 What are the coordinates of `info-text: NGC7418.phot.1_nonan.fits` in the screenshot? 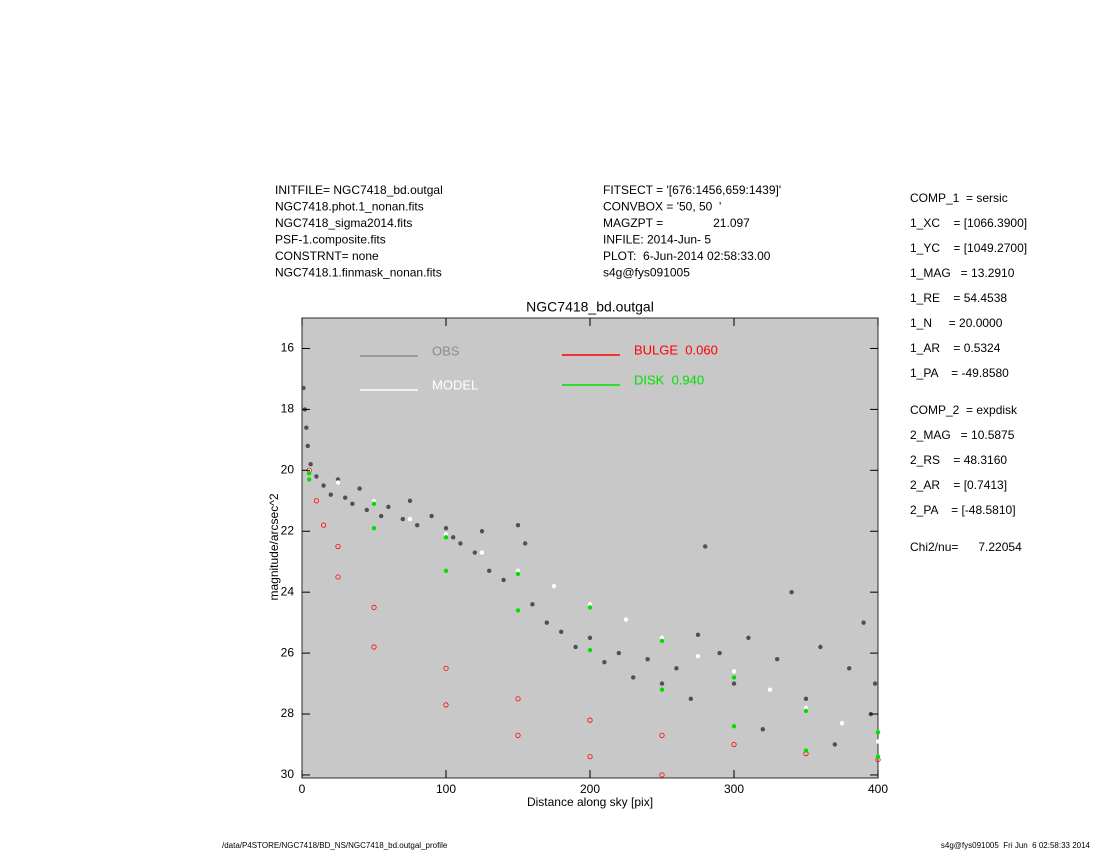 It's located at (349, 207).